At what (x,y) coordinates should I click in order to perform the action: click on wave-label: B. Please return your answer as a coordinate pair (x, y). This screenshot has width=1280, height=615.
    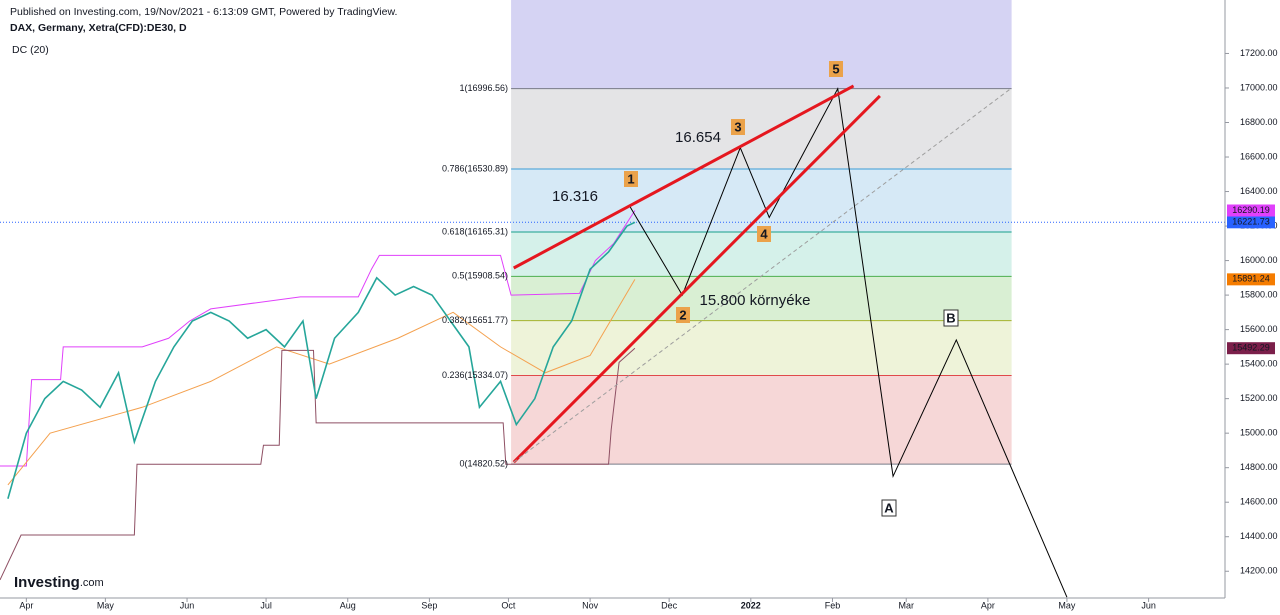
    Looking at the image, I should click on (950, 317).